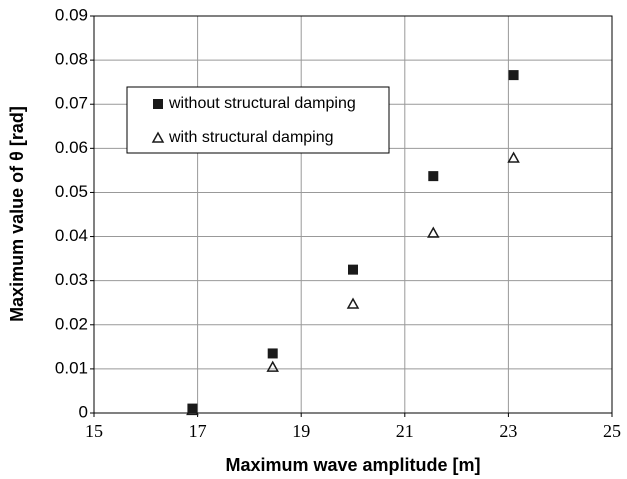  Describe the element at coordinates (251, 137) in the screenshot. I see `legend-label: with structural damping` at that location.